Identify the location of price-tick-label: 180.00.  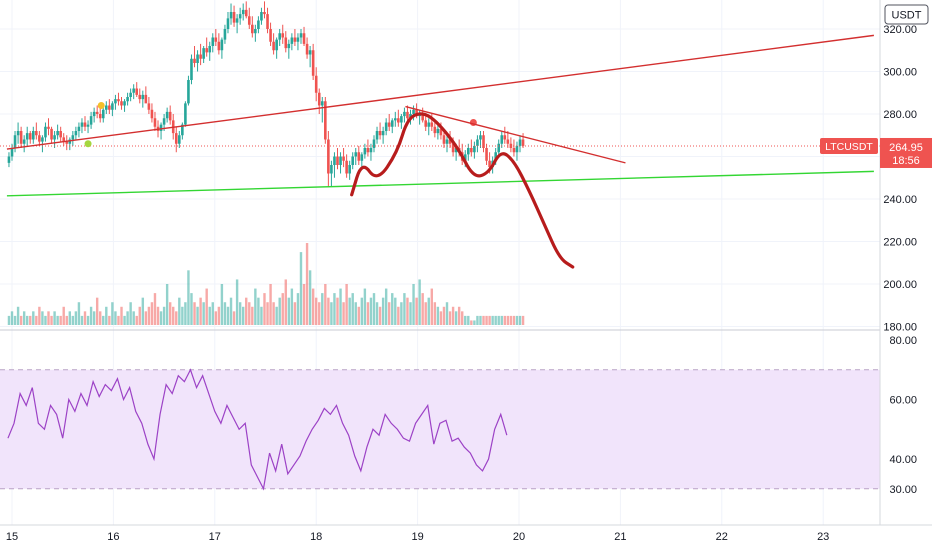
(900, 328).